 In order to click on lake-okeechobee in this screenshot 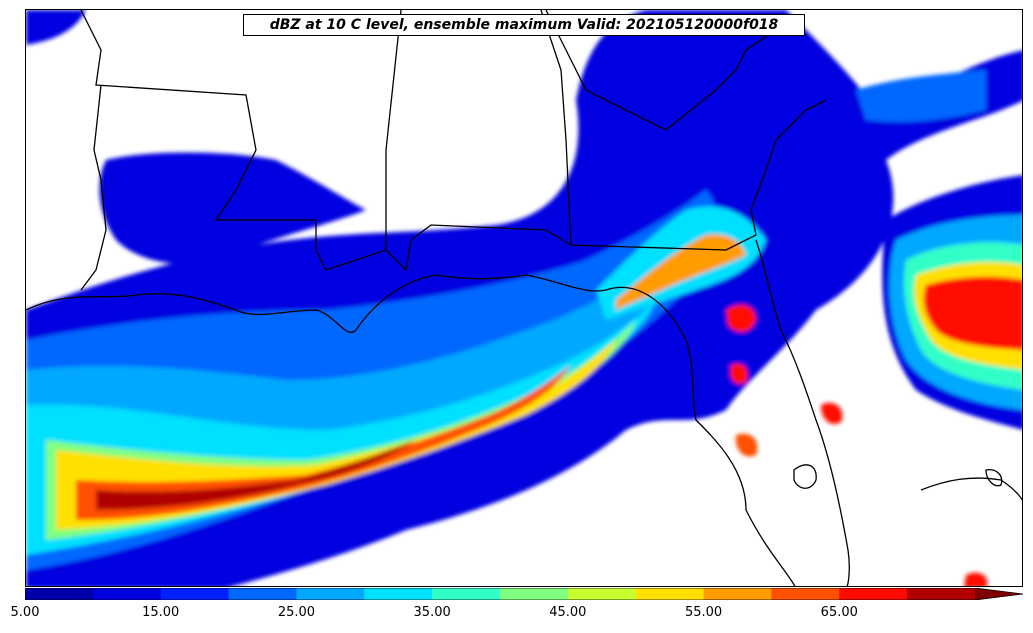, I will do `click(805, 476)`.